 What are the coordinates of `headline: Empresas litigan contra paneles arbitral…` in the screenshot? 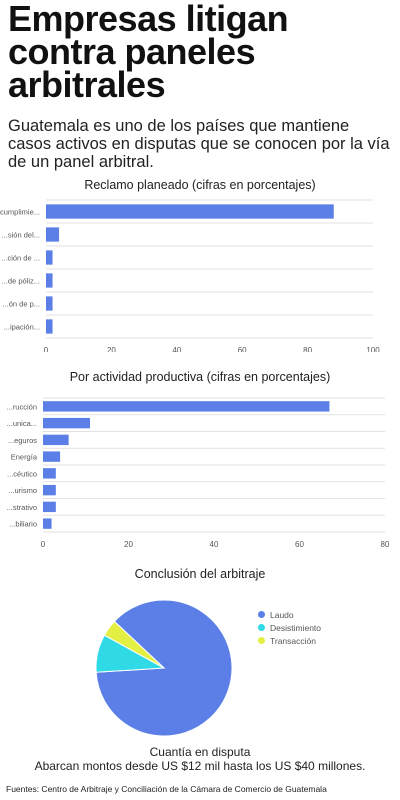 It's located at (148, 52).